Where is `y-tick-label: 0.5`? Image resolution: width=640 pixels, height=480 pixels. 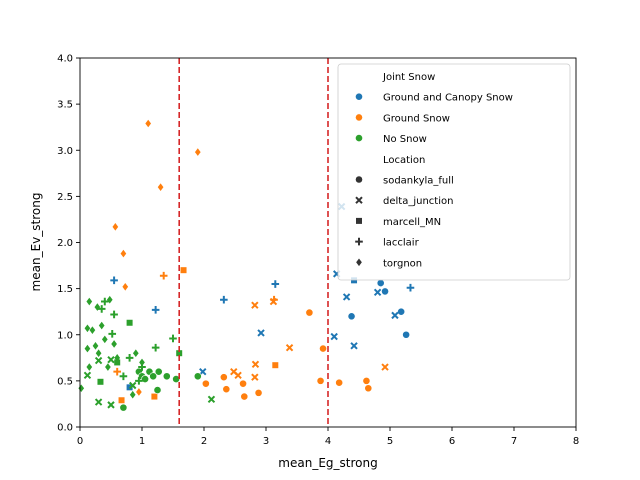
y-tick-label: 0.5 is located at coordinates (65, 381).